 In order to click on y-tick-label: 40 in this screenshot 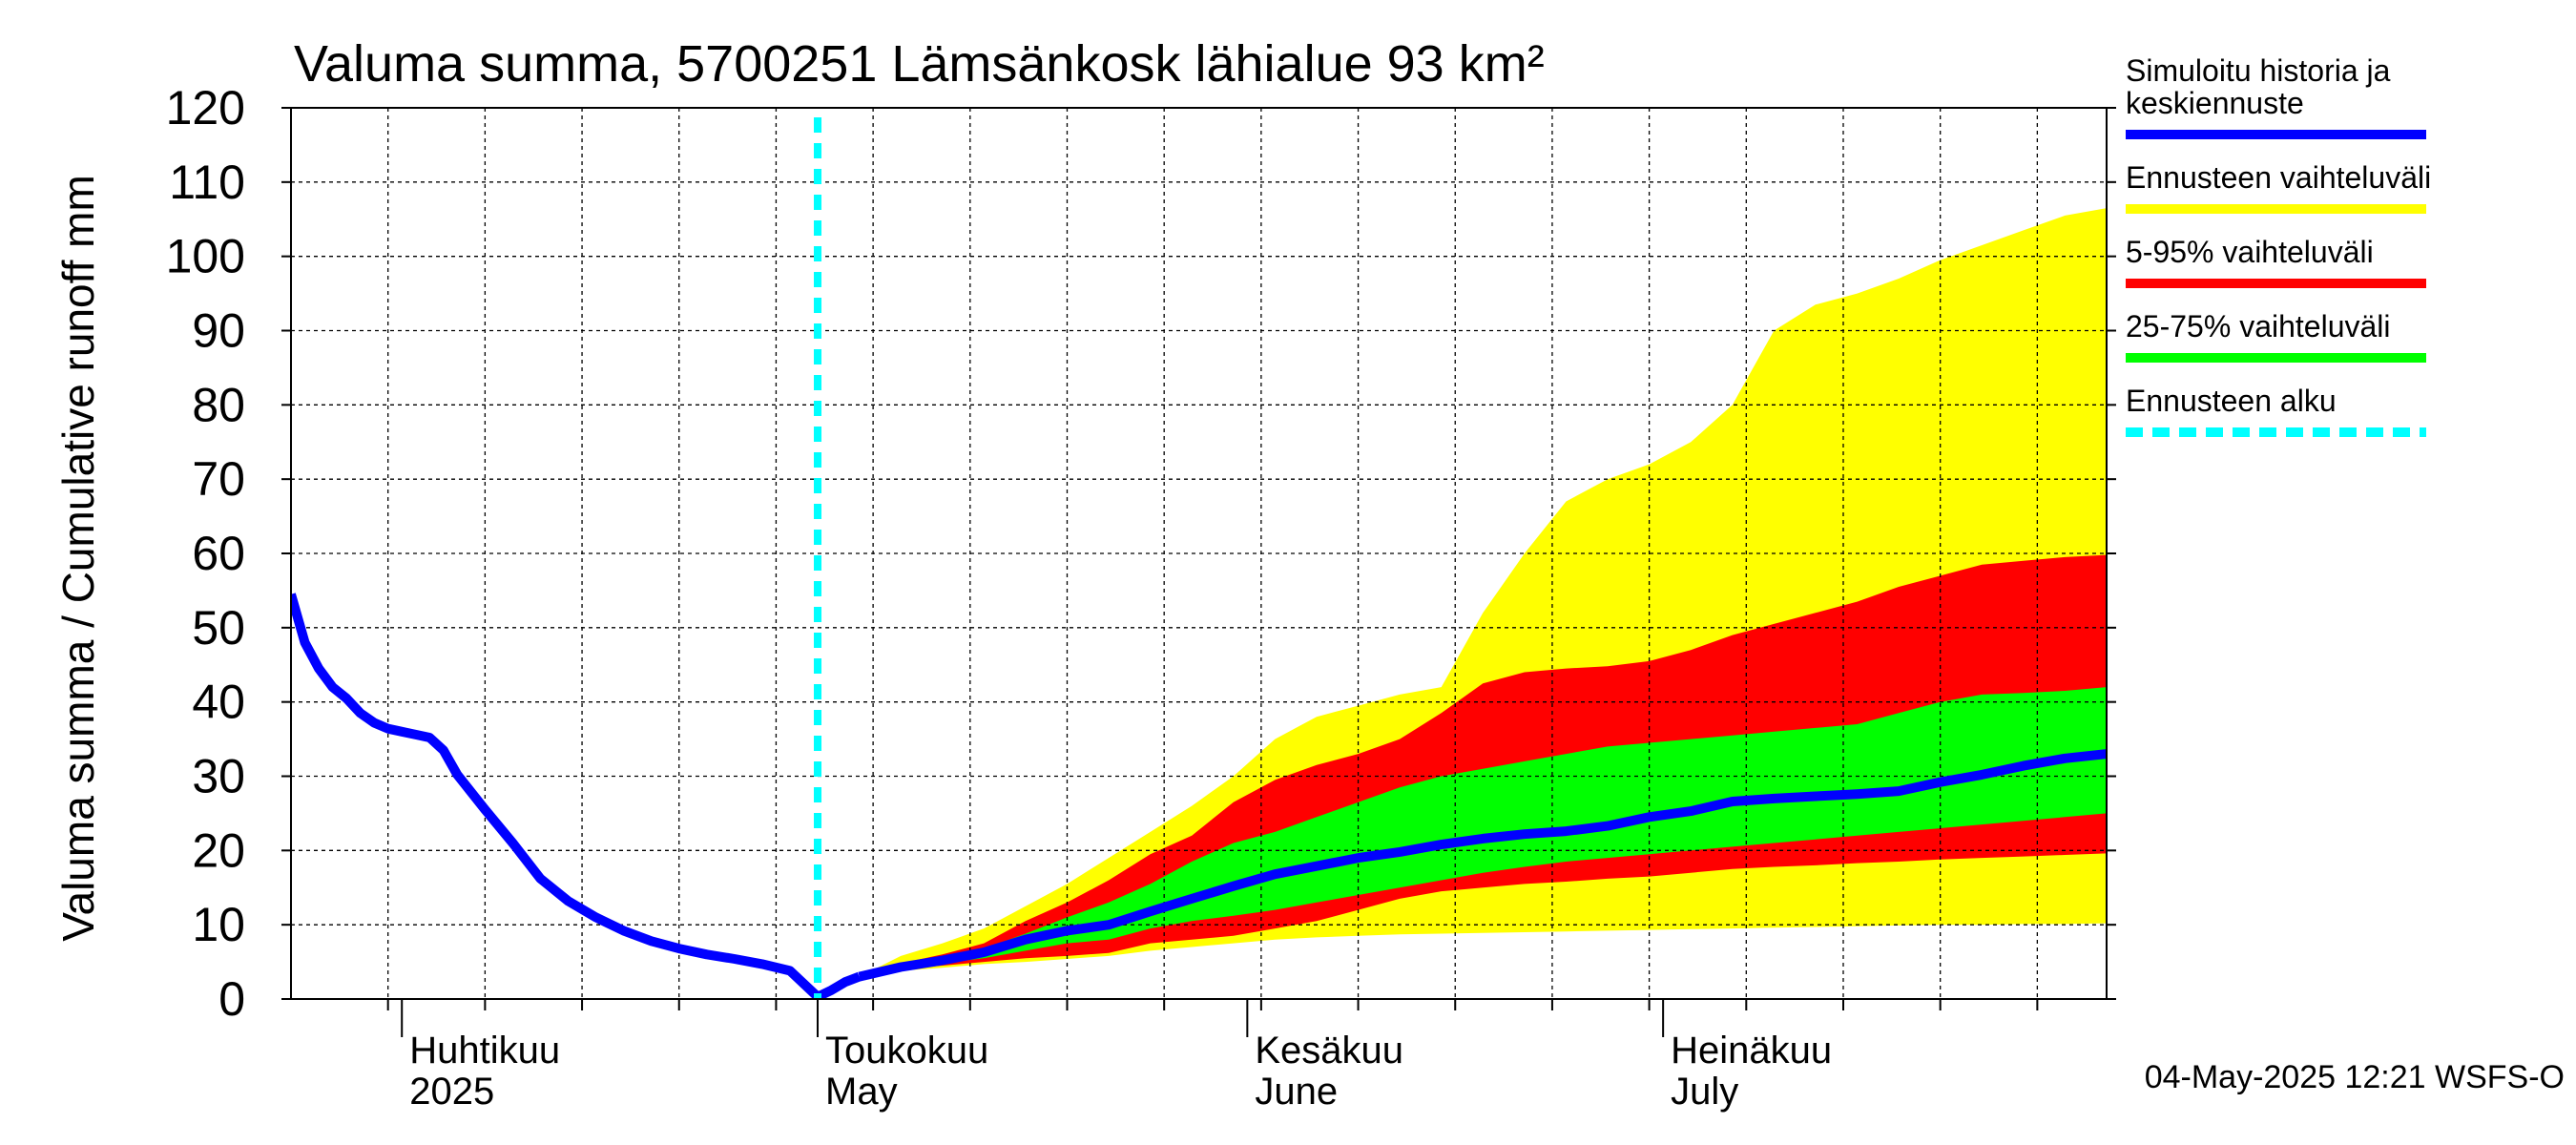, I will do `click(218, 702)`.